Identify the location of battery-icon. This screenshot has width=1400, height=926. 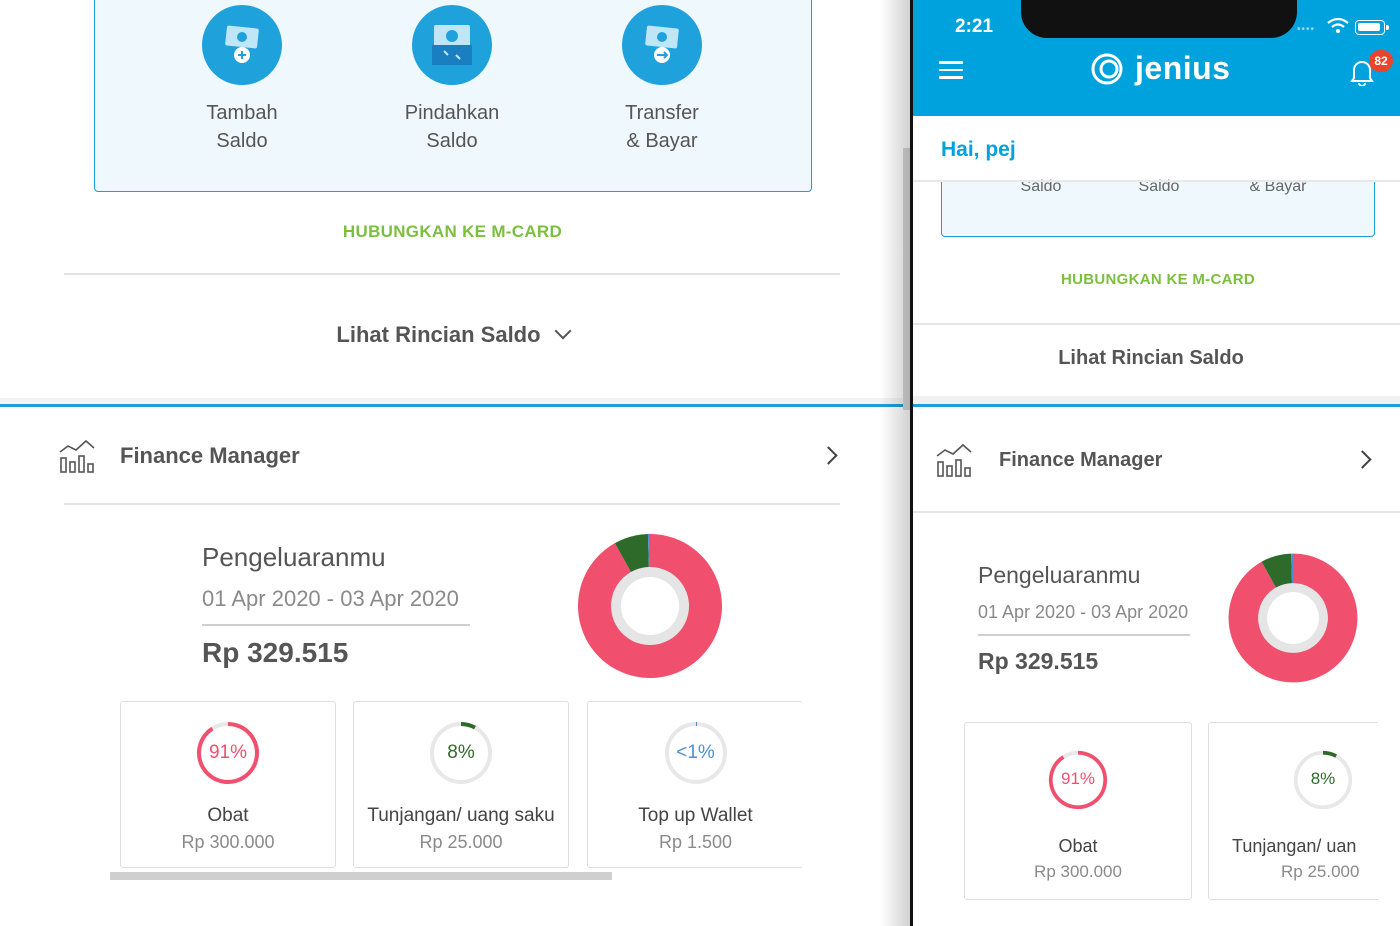
(1372, 27).